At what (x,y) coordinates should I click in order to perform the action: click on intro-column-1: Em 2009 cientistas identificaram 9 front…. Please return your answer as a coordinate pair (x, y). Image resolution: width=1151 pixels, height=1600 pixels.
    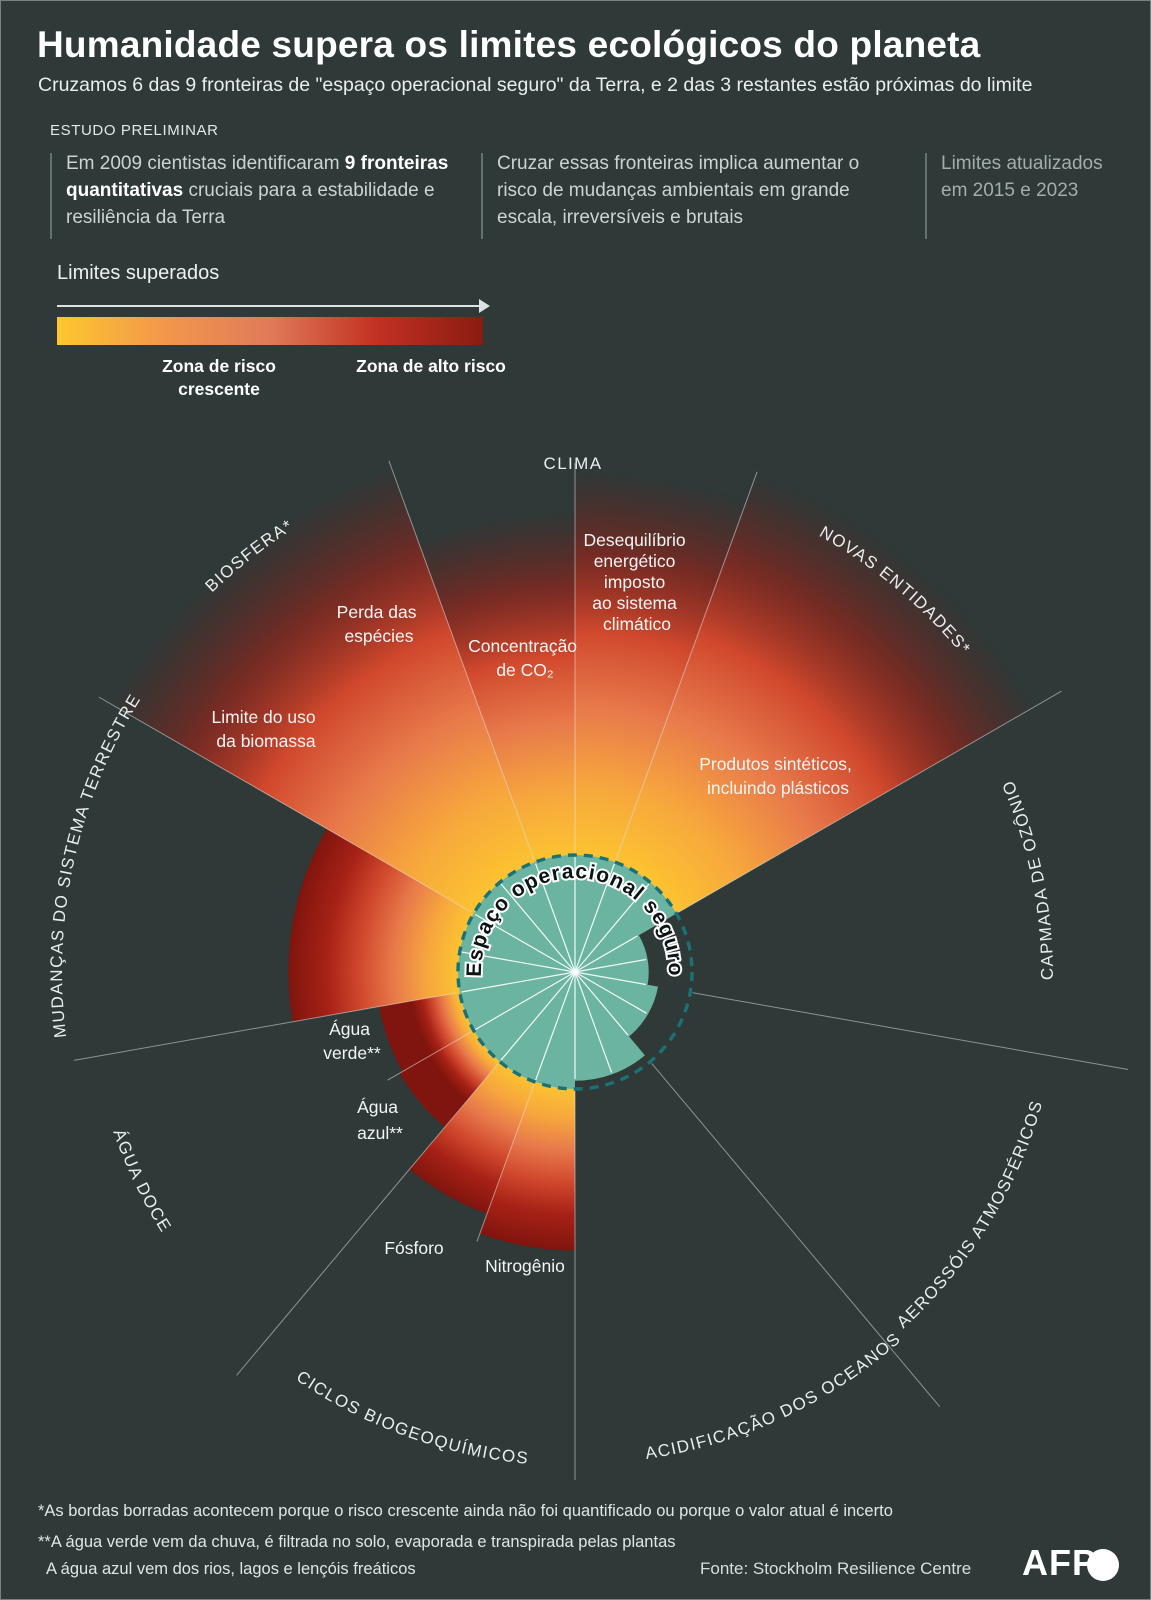
    Looking at the image, I should click on (266, 190).